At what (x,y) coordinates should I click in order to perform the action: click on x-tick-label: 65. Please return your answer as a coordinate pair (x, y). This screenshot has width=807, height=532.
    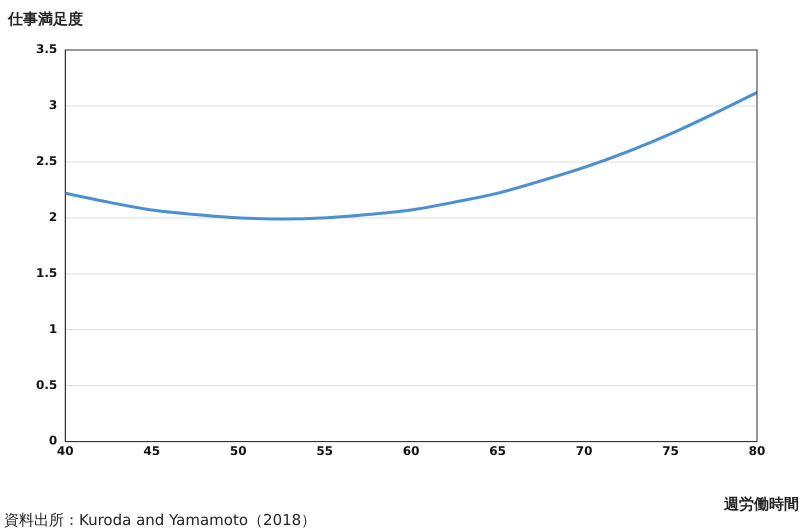
    Looking at the image, I should click on (497, 451).